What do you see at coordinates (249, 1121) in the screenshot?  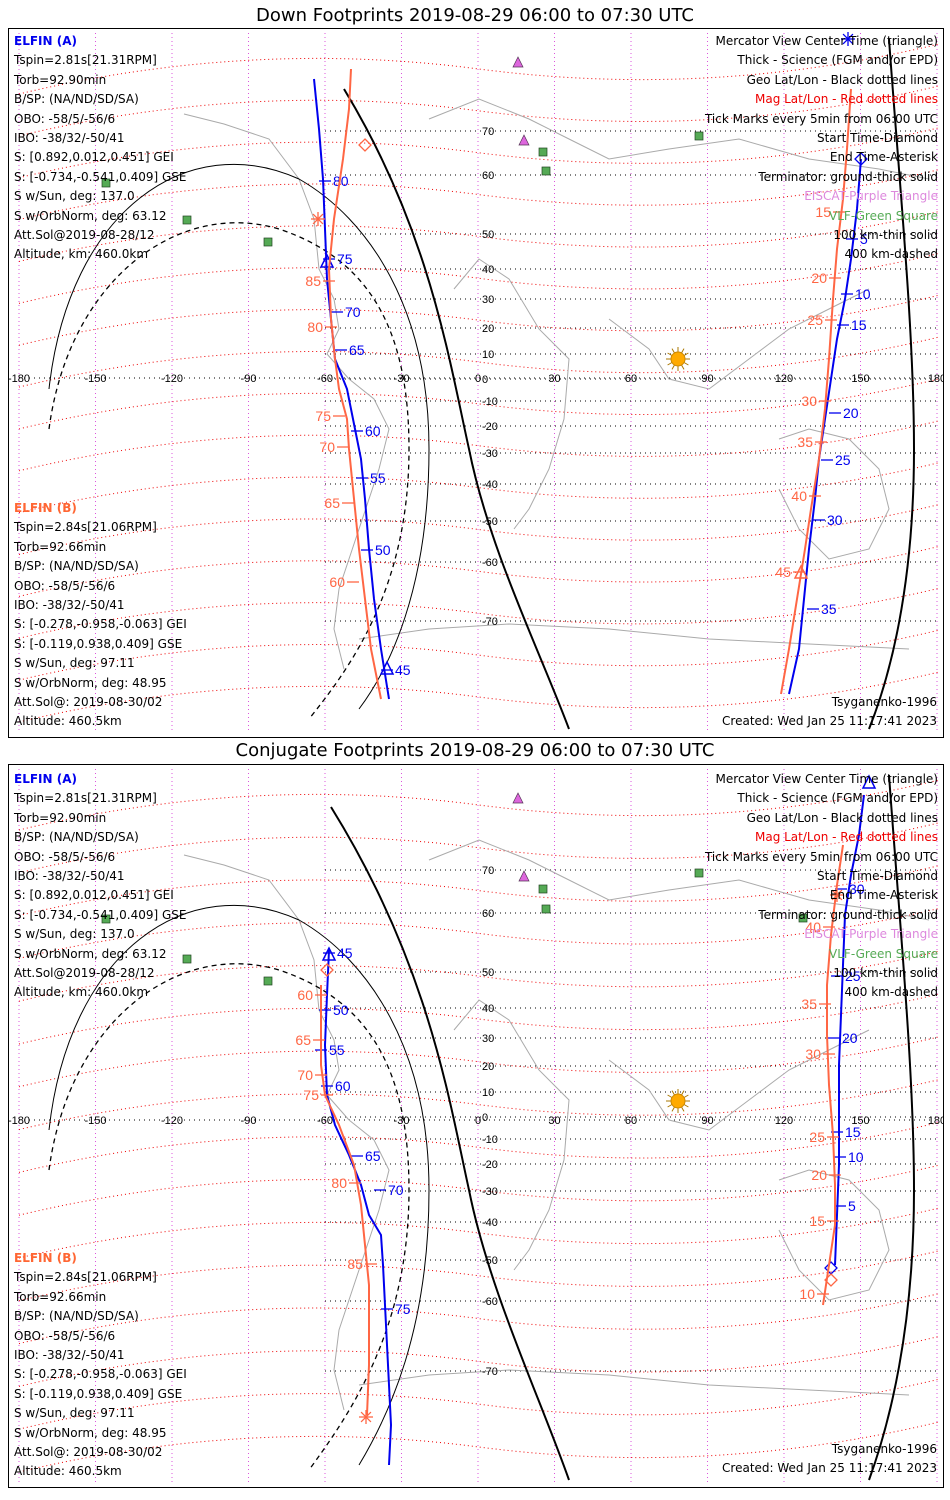 I see `lon-label: -90` at bounding box center [249, 1121].